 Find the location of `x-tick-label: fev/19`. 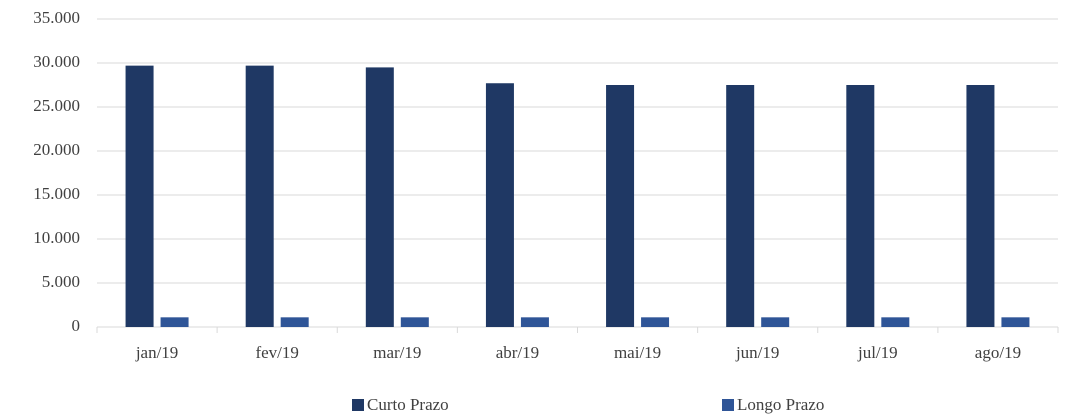

x-tick-label: fev/19 is located at coordinates (276, 352).